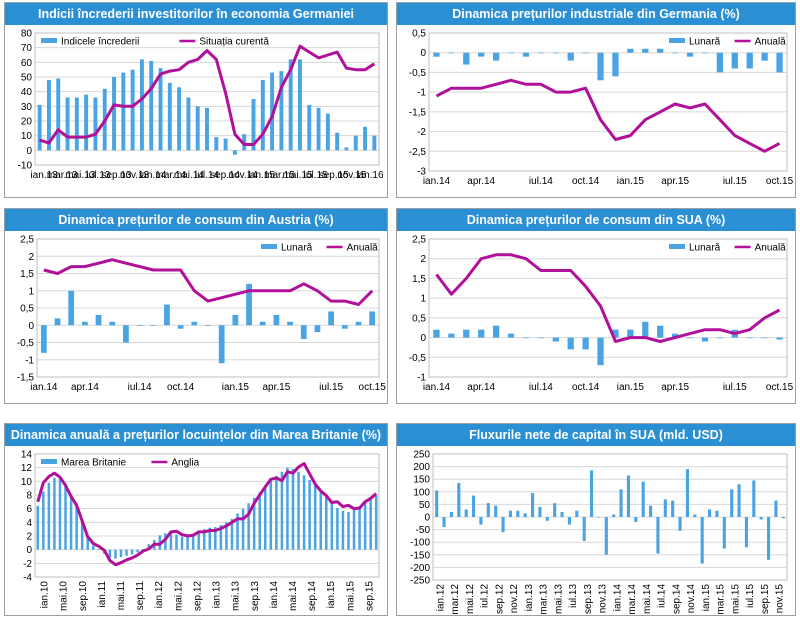 This screenshot has height=618, width=800. I want to click on y-tick-label: 2, so click(29, 537).